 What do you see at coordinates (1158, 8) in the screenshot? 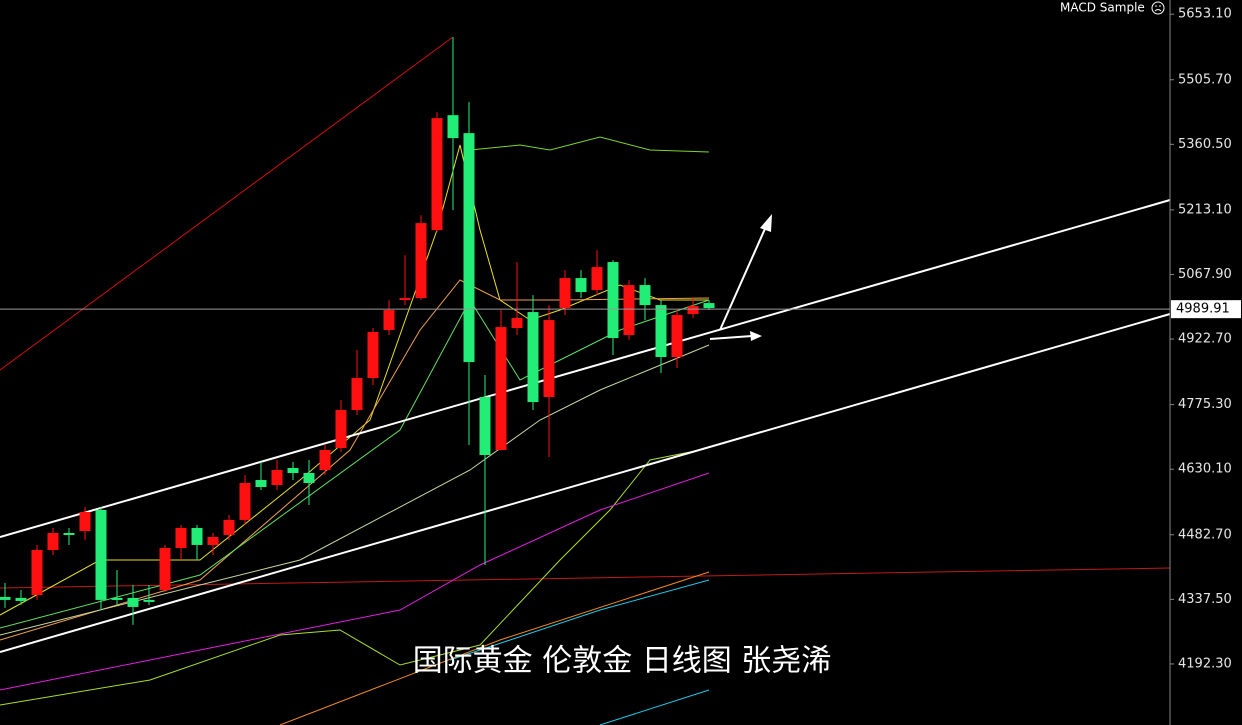
I see `face-icon` at bounding box center [1158, 8].